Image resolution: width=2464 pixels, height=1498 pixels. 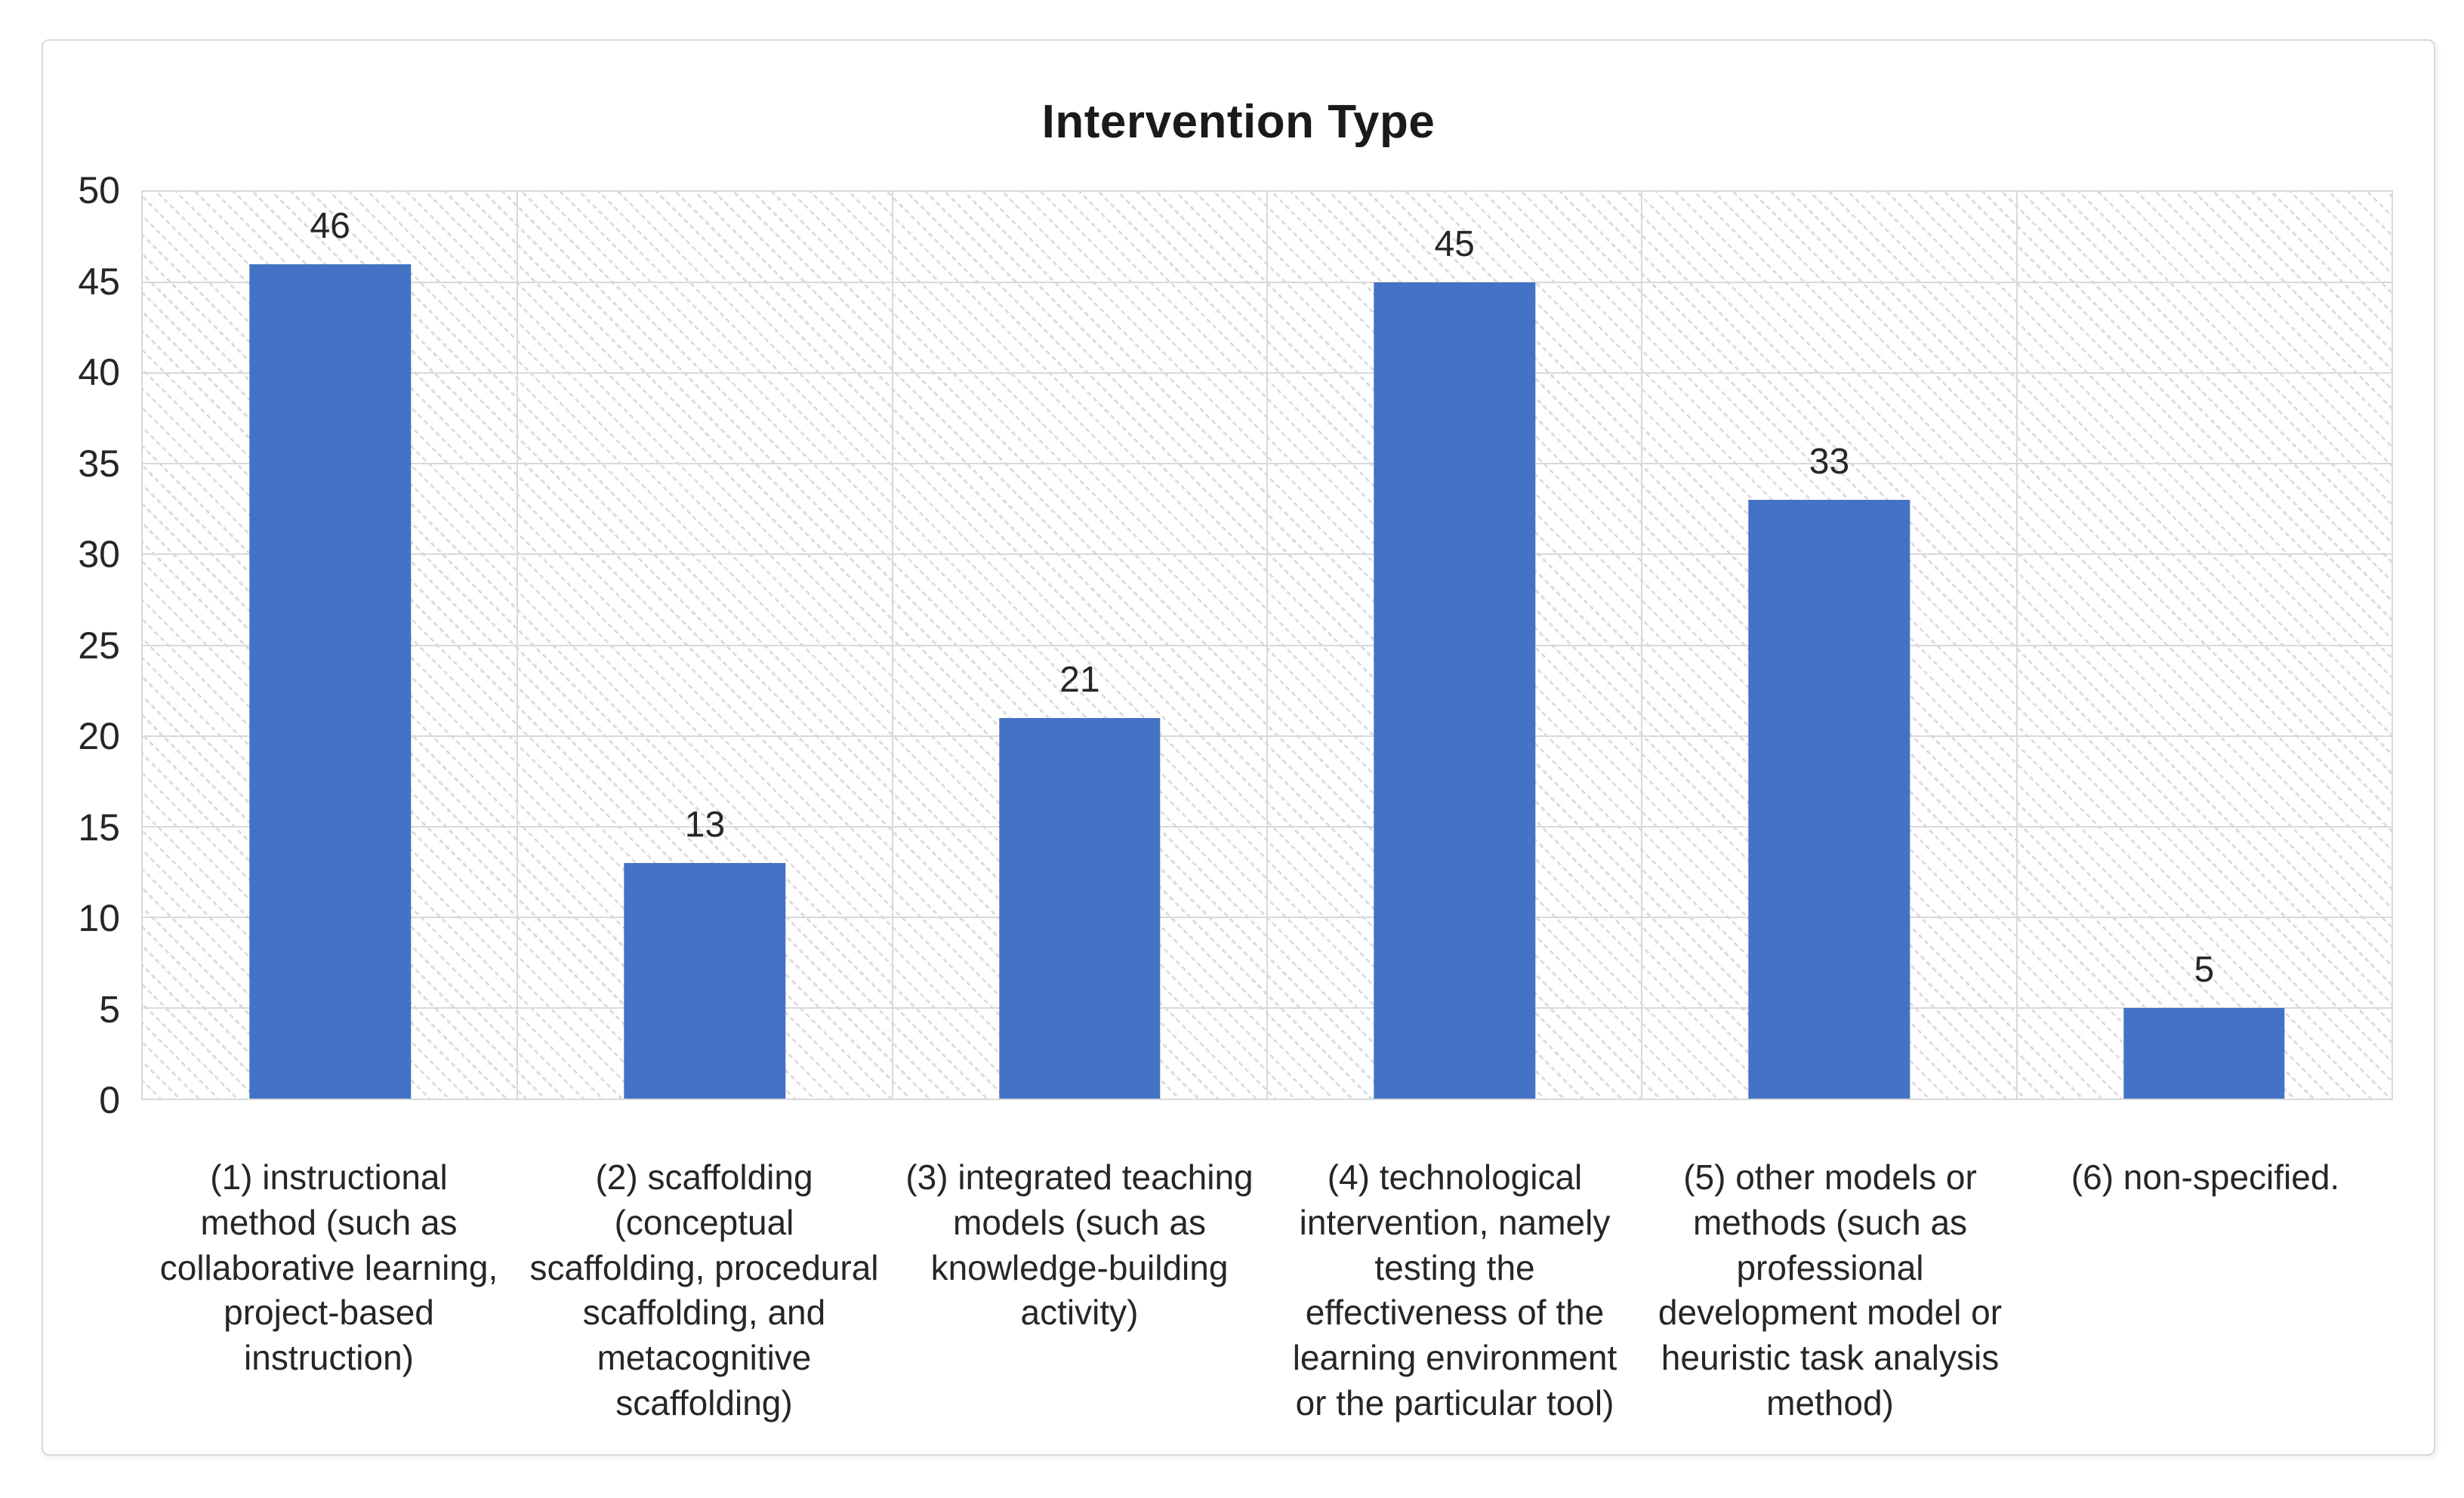 I want to click on y-axis-tick-label: 15, so click(x=99, y=827).